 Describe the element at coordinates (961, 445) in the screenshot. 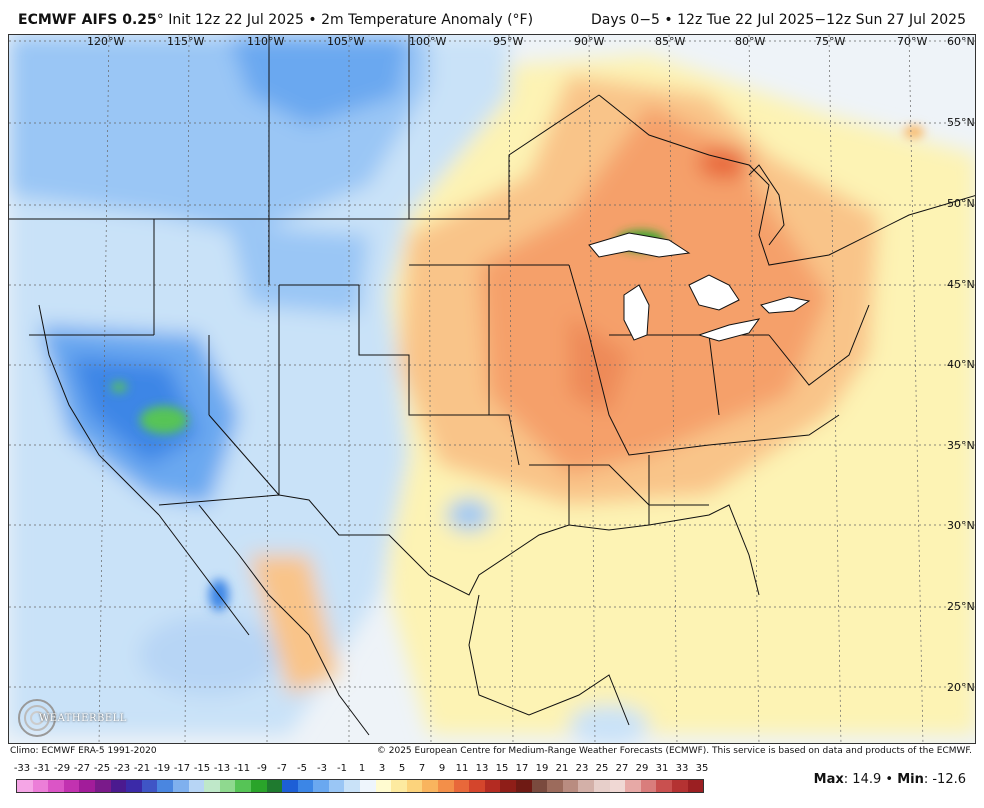

I see `lat-label-35n: 35°N` at that location.